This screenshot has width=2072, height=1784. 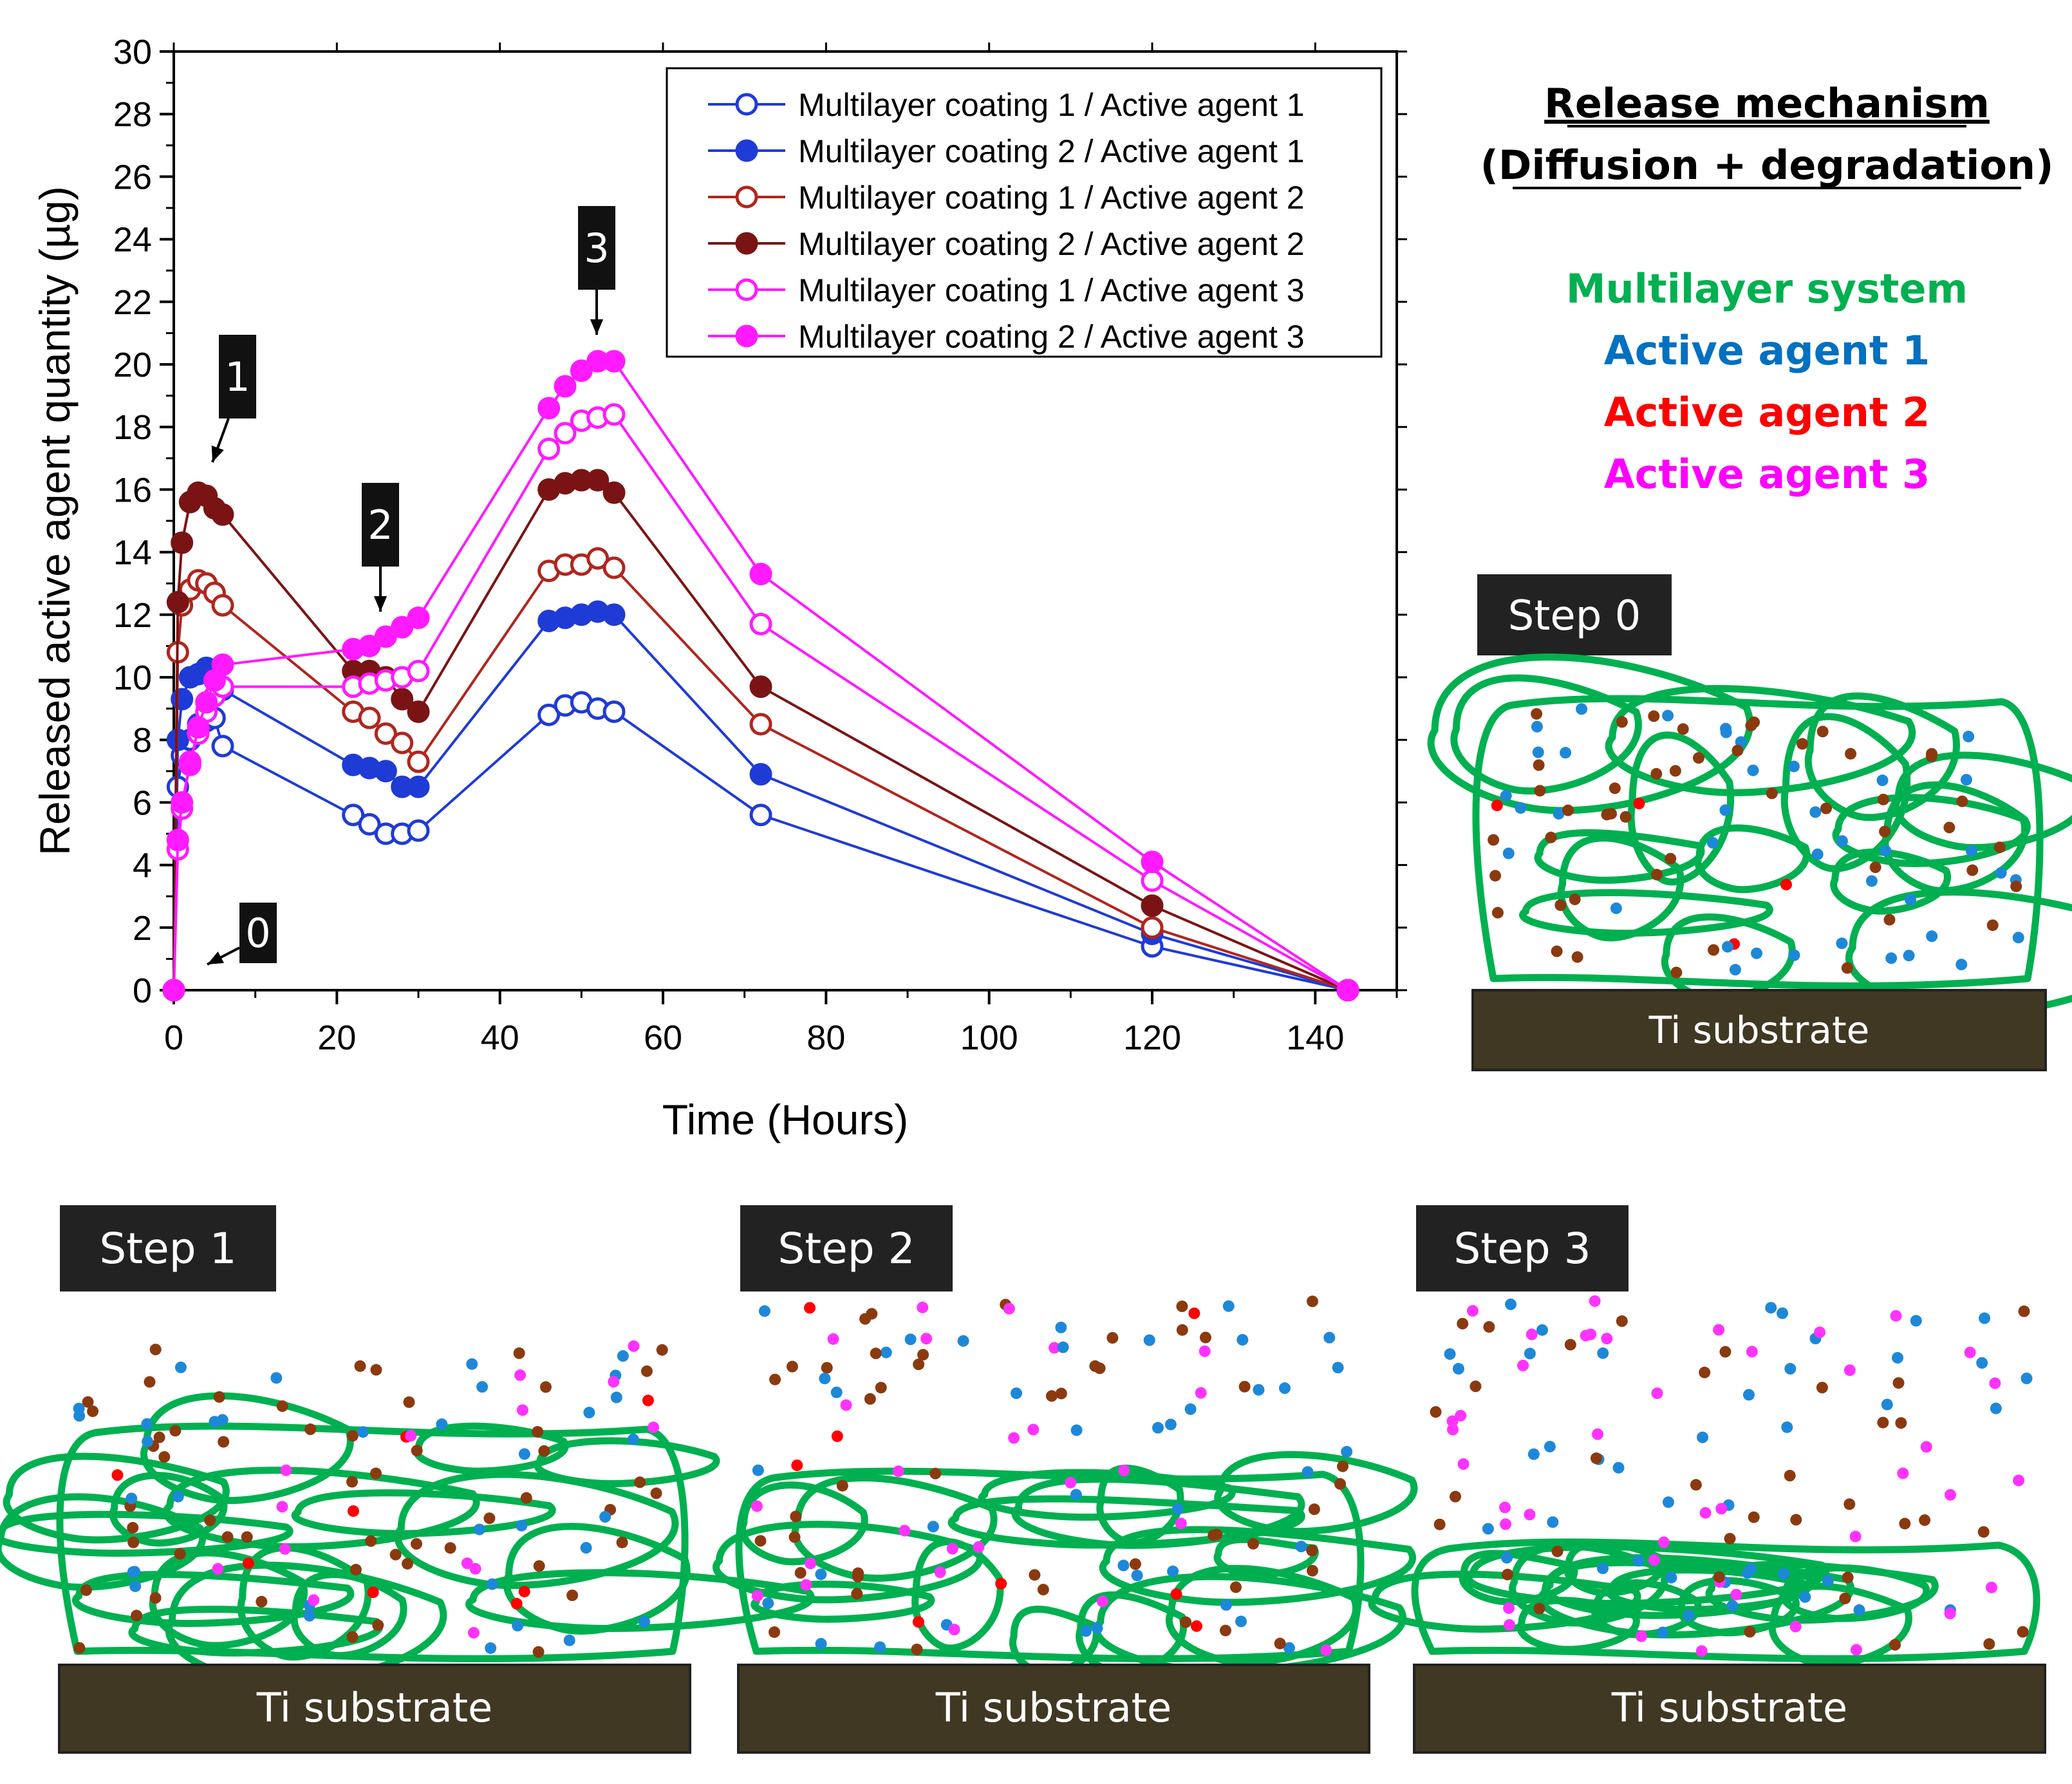 What do you see at coordinates (380, 525) in the screenshot?
I see `annotation-box` at bounding box center [380, 525].